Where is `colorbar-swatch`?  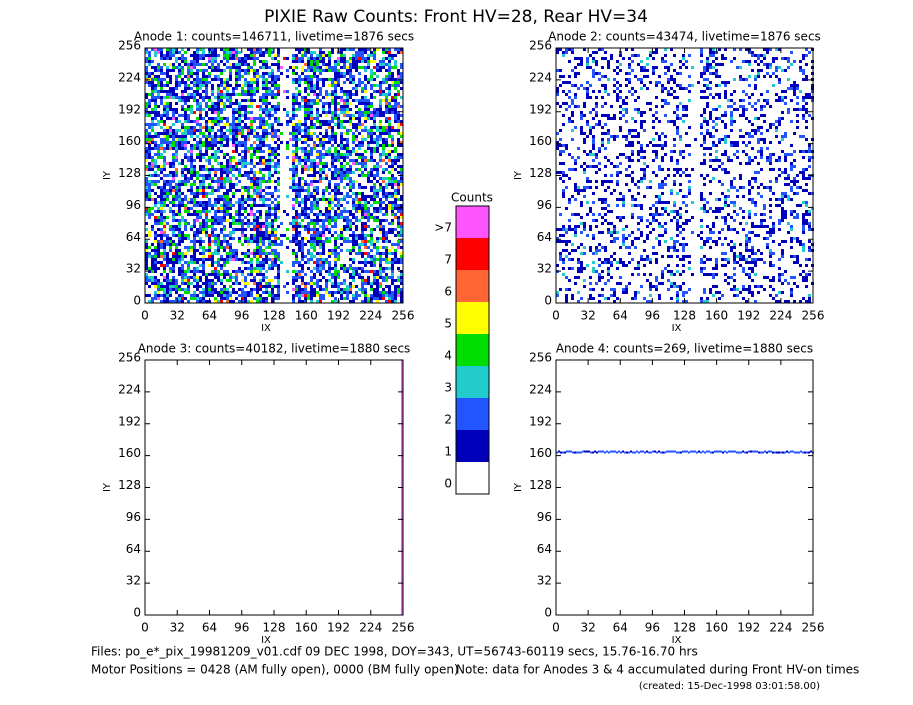 colorbar-swatch is located at coordinates (472, 254).